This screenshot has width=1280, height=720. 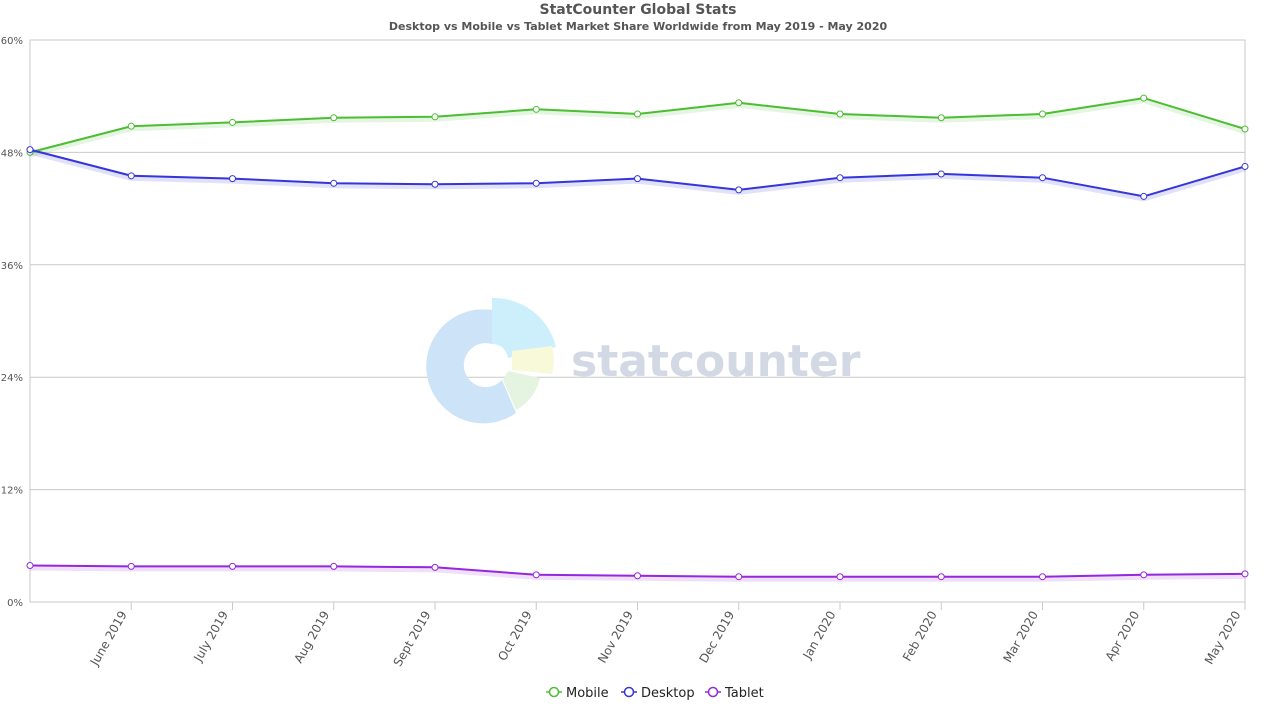 What do you see at coordinates (1123, 636) in the screenshot?
I see `x-tick-label: Apr 2020` at bounding box center [1123, 636].